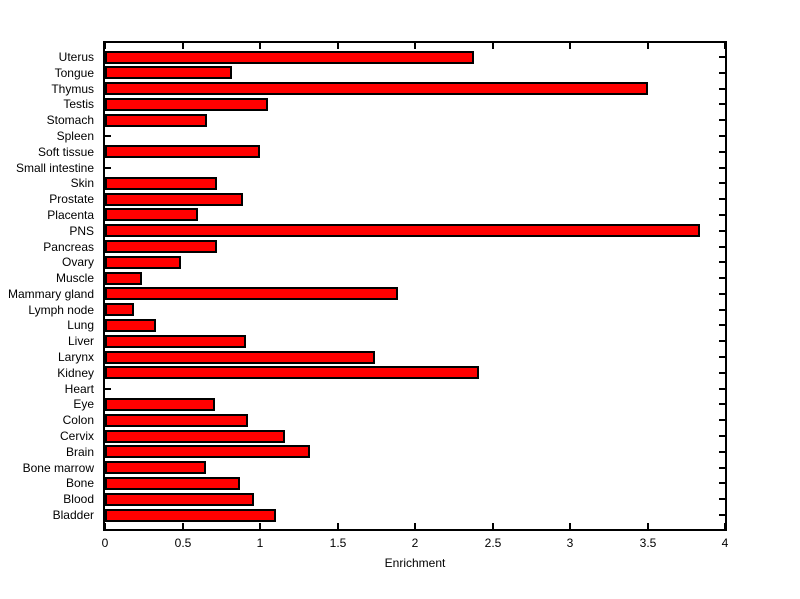  Describe the element at coordinates (105, 543) in the screenshot. I see `x-tick-label: 0` at that location.